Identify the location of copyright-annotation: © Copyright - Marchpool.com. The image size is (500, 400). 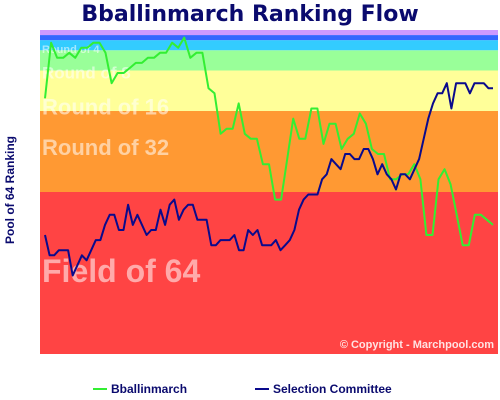
(417, 345).